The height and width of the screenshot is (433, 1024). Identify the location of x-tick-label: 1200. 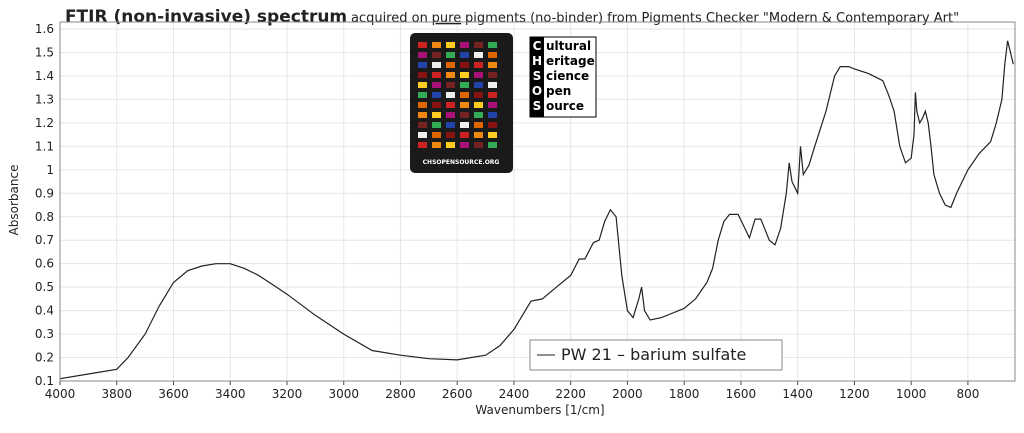
(854, 394).